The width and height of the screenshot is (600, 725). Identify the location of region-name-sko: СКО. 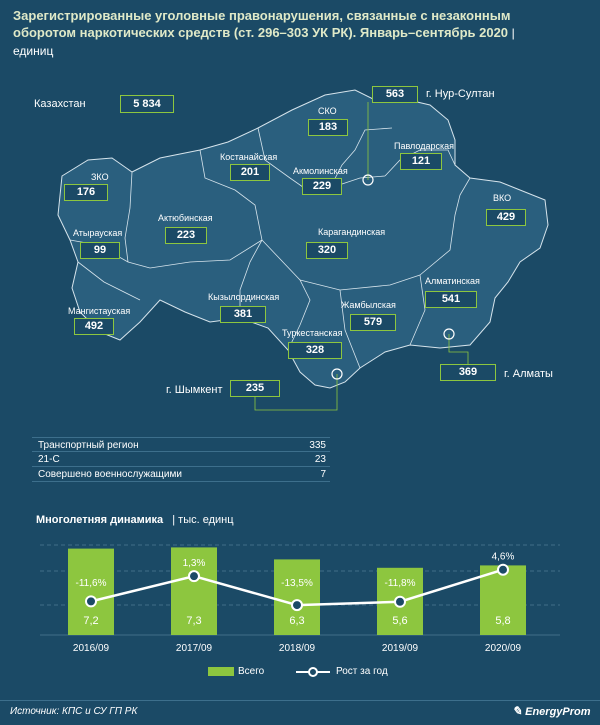
(327, 111).